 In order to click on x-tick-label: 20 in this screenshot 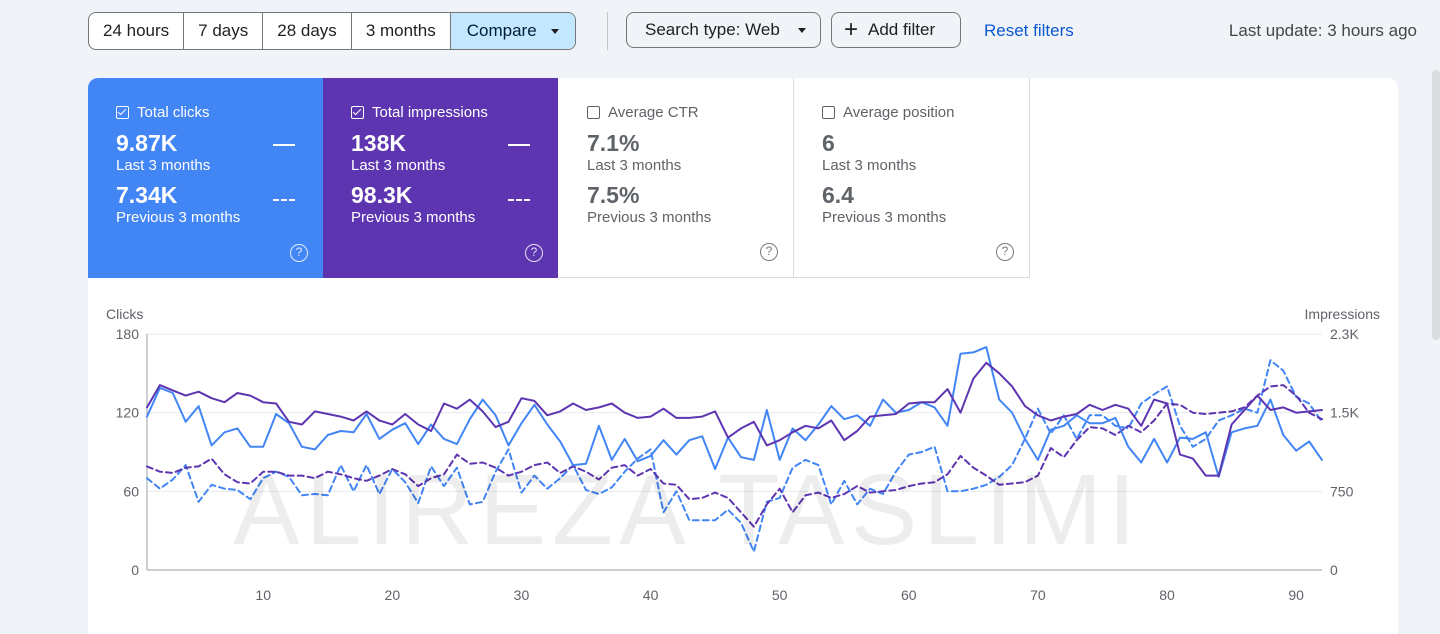, I will do `click(393, 595)`.